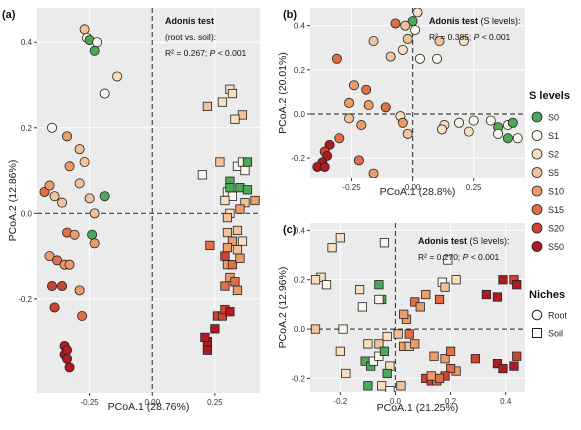  Describe the element at coordinates (553, 136) in the screenshot. I see `legend-label-S1: S1` at that location.